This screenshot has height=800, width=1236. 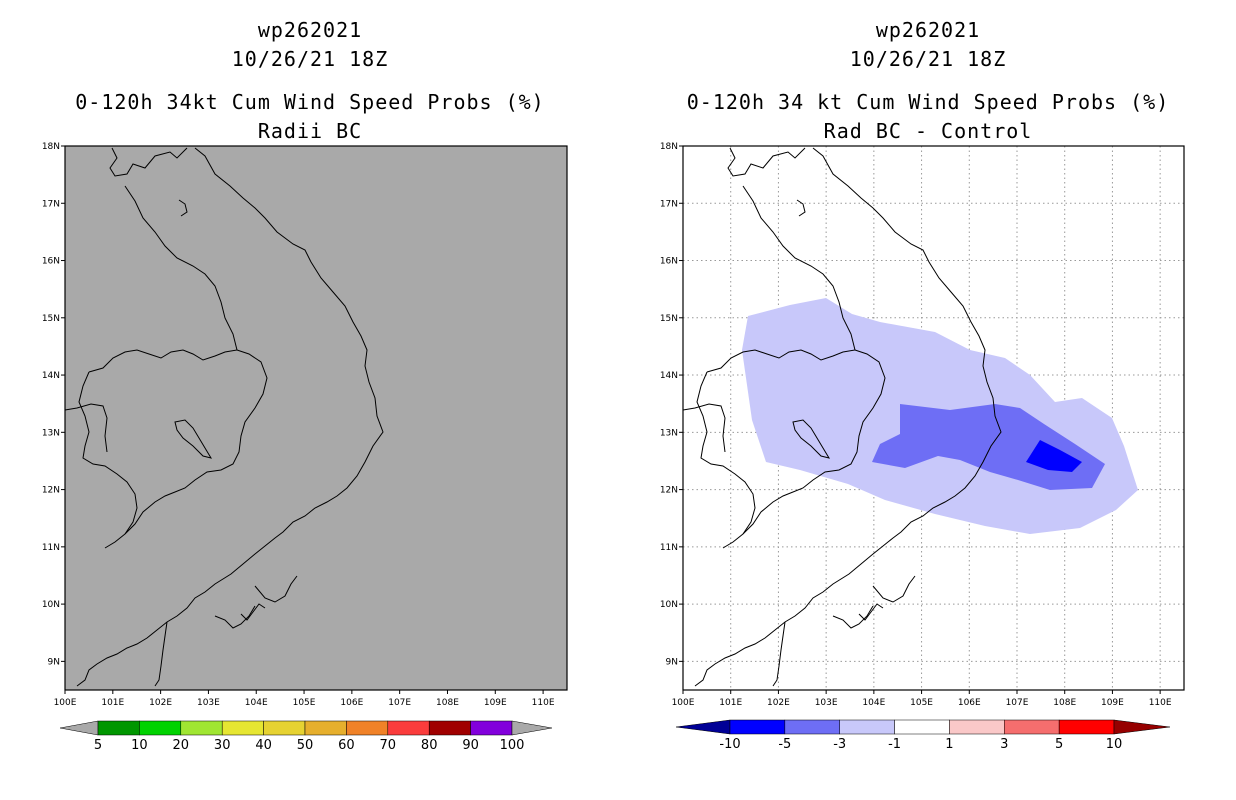 I want to click on left-date: 10/26/21 18Z, so click(x=310, y=59).